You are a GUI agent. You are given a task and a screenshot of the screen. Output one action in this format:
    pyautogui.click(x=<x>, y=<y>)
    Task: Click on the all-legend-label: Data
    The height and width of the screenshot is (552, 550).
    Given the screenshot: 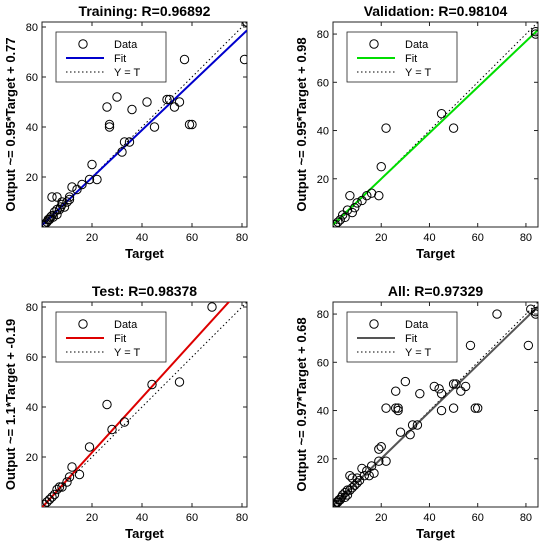 What is the action you would take?
    pyautogui.click(x=417, y=325)
    